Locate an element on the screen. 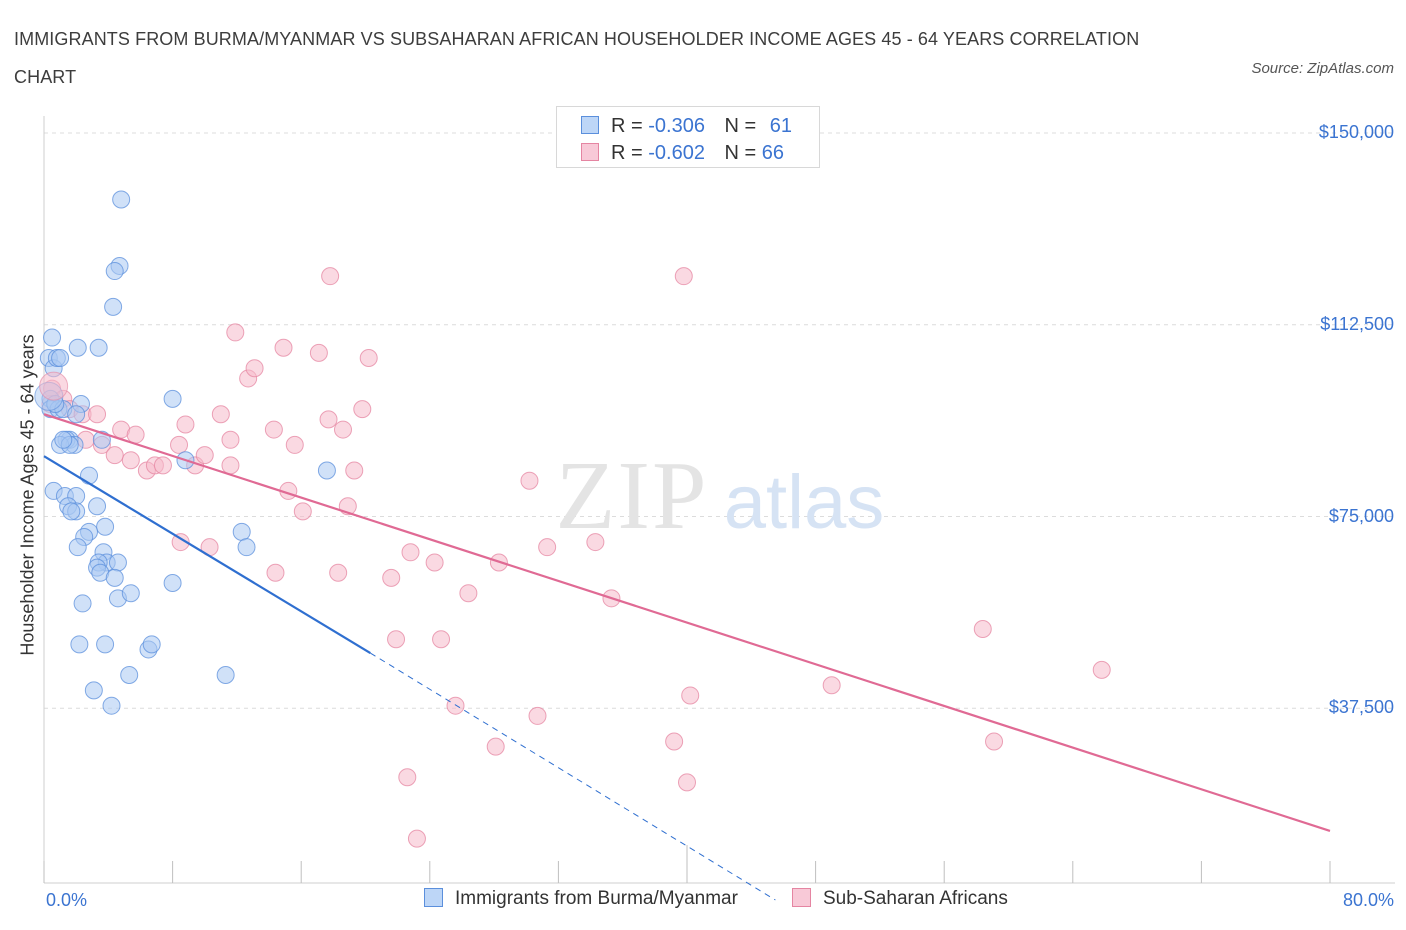 The height and width of the screenshot is (930, 1406). swatch-burma is located at coordinates (590, 125).